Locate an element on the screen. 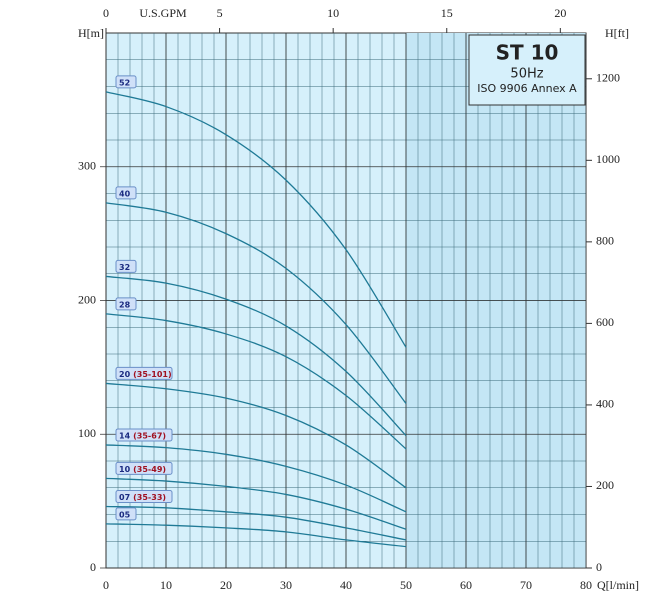 This screenshot has width=663, height=600. curve-label: 52 is located at coordinates (124, 82).